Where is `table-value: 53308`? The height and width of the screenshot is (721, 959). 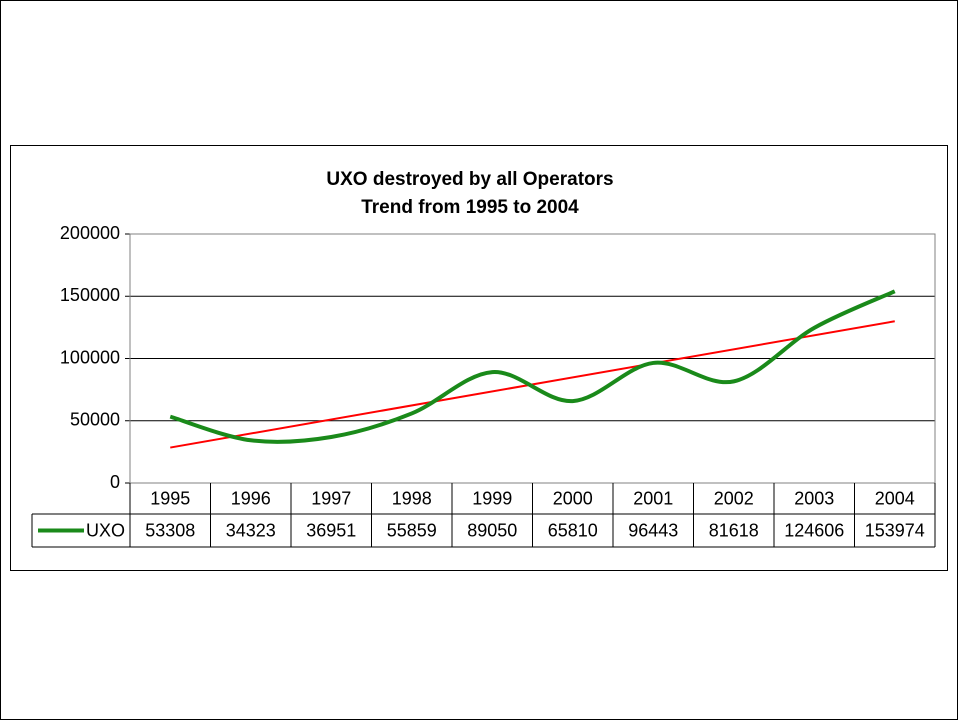
table-value: 53308 is located at coordinates (170, 530).